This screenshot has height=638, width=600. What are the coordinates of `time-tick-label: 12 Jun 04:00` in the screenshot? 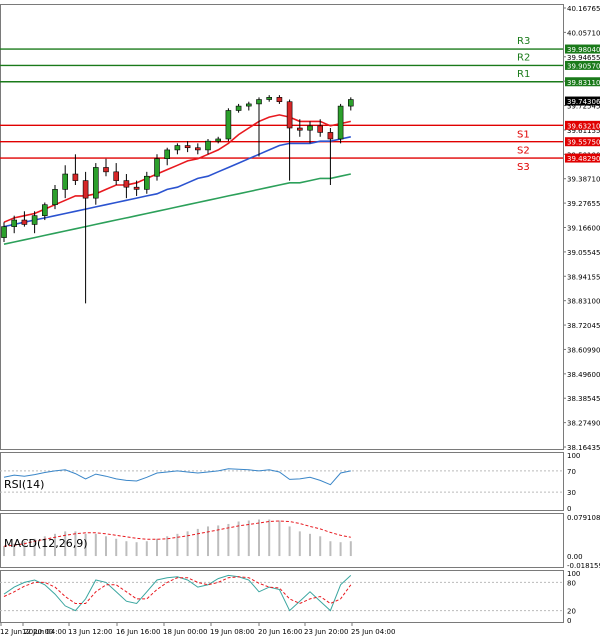 It's located at (44, 632).